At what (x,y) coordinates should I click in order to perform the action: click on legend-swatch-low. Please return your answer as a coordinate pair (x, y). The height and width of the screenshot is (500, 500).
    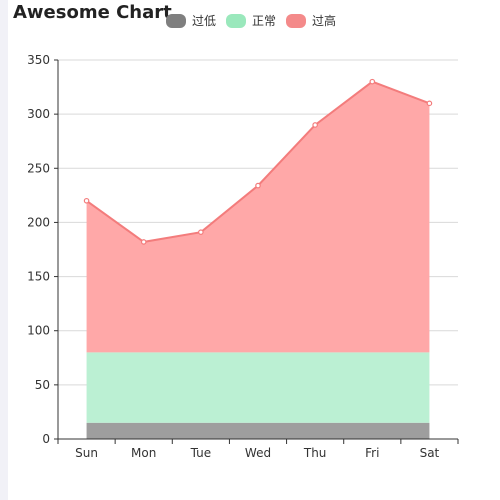
    Looking at the image, I should click on (176, 20).